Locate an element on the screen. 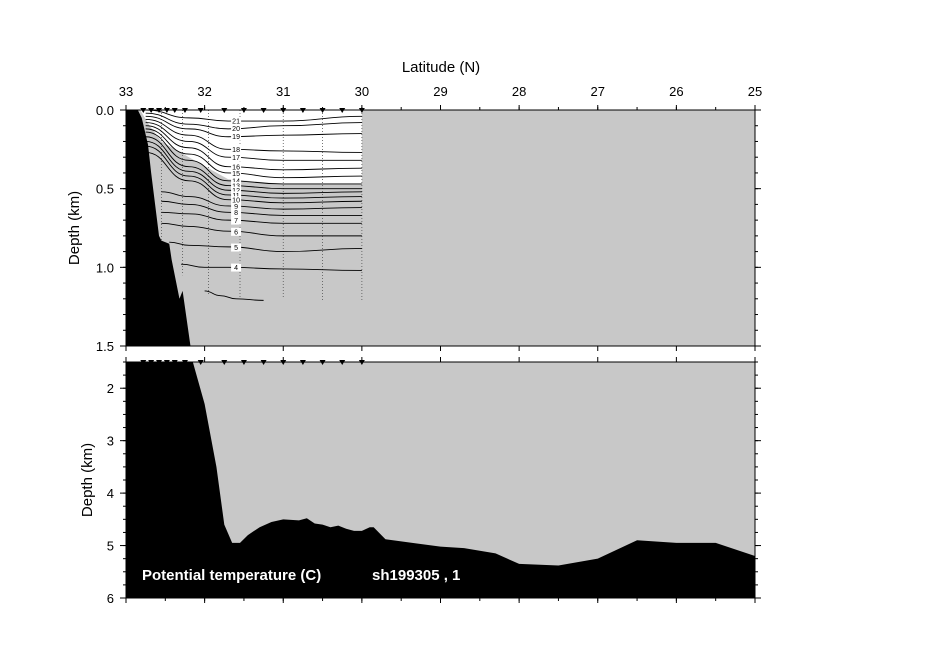 This screenshot has height=661, width=936. x-tick-label: 31 is located at coordinates (283, 91).